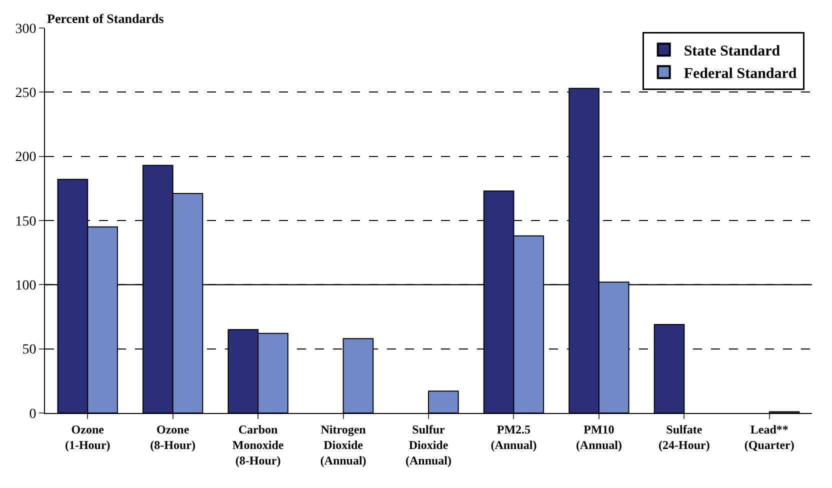 This screenshot has height=488, width=832. What do you see at coordinates (32, 414) in the screenshot?
I see `y-tick-label: 0` at bounding box center [32, 414].